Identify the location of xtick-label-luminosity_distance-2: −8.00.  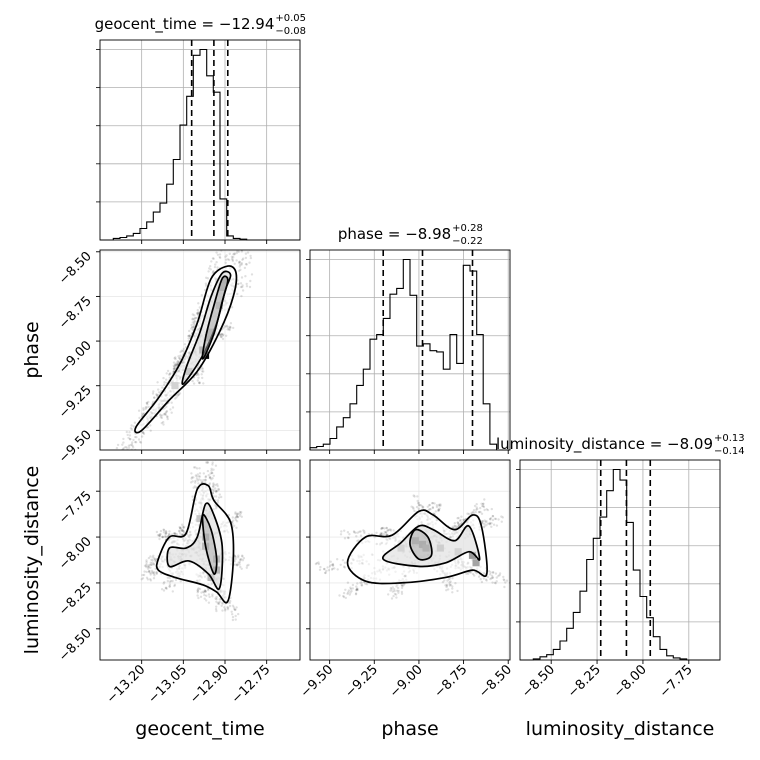
(630, 681).